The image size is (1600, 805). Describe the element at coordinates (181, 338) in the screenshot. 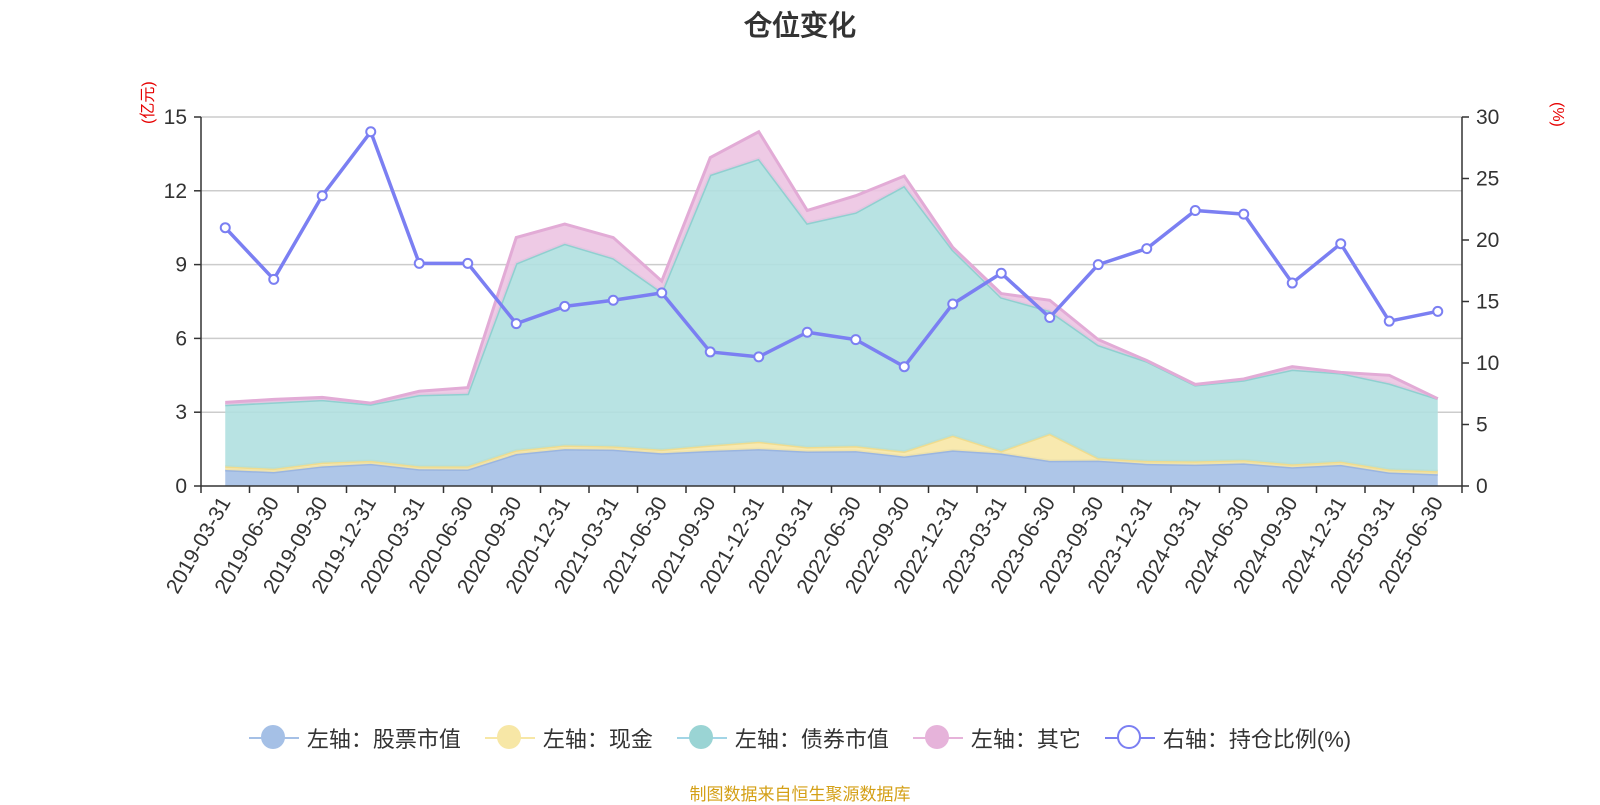

I see `left-tick-label: 6` at that location.